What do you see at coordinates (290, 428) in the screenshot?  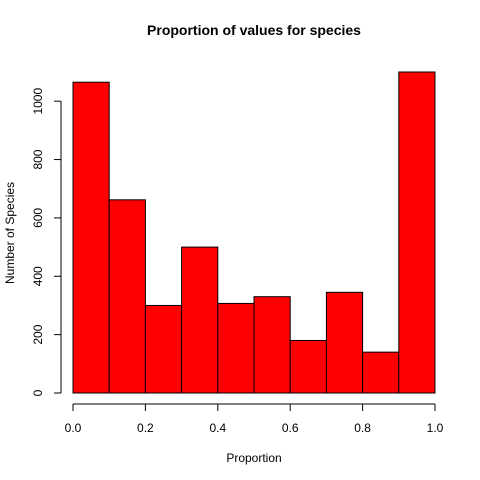 I see `x-tick-label-3: 0.6` at bounding box center [290, 428].